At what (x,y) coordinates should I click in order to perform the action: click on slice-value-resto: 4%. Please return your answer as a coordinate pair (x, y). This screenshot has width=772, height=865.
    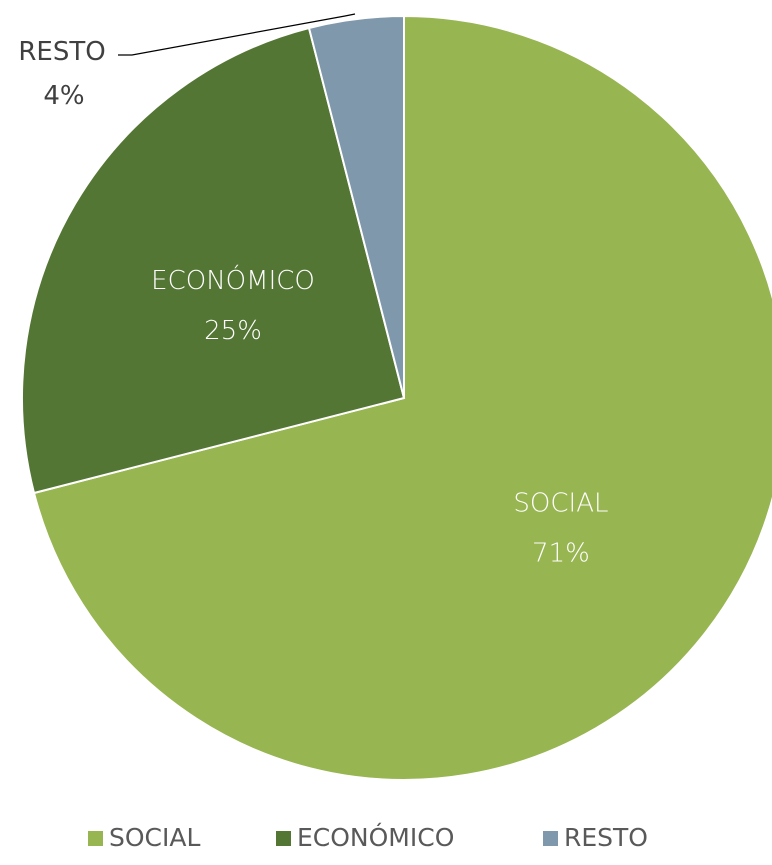
    Looking at the image, I should click on (63, 96).